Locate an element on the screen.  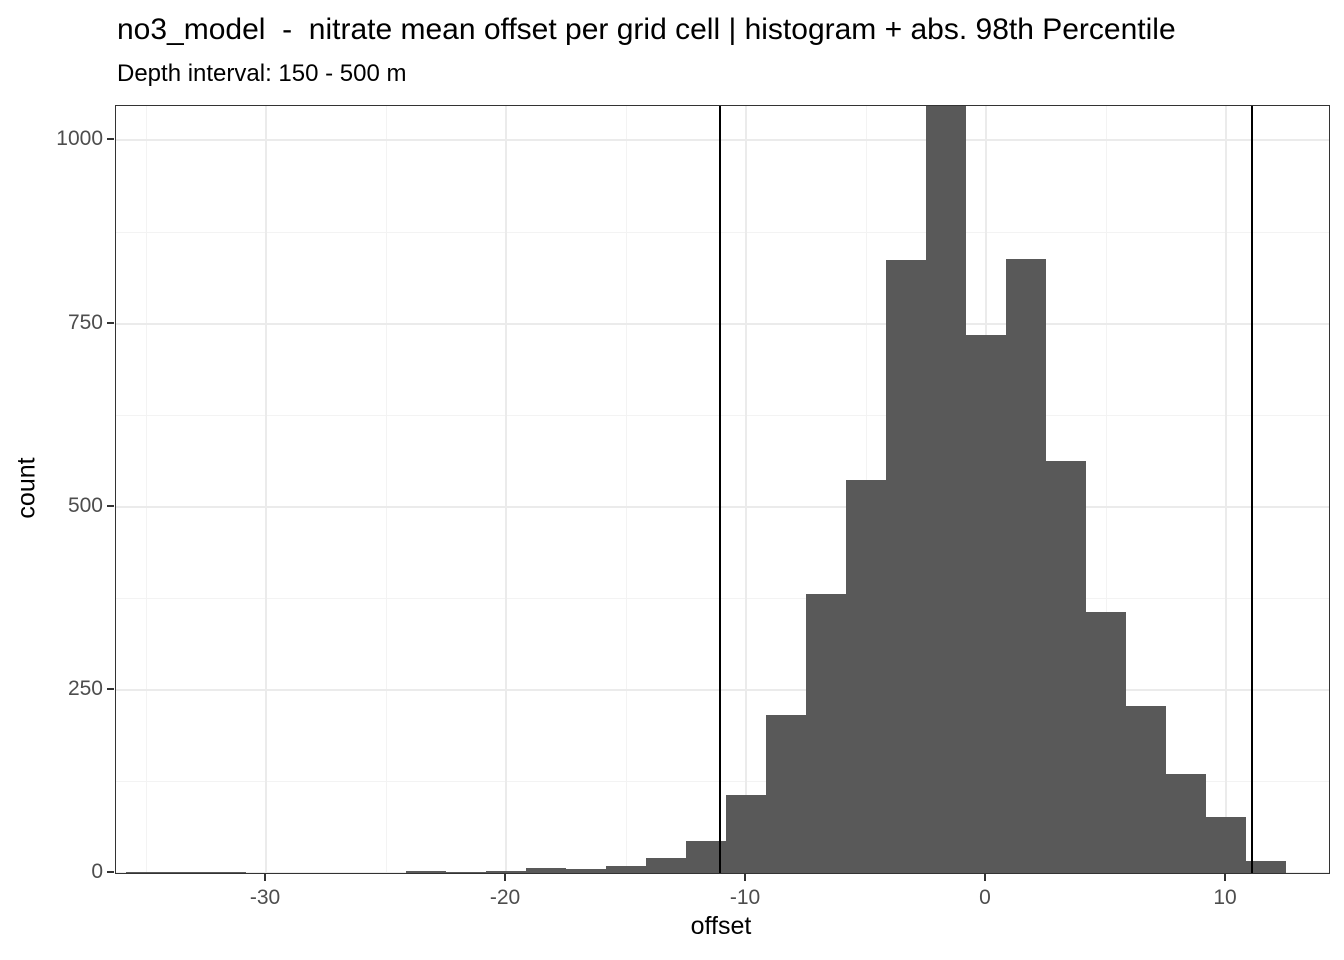
x-tick-label: -30 is located at coordinates (265, 897).